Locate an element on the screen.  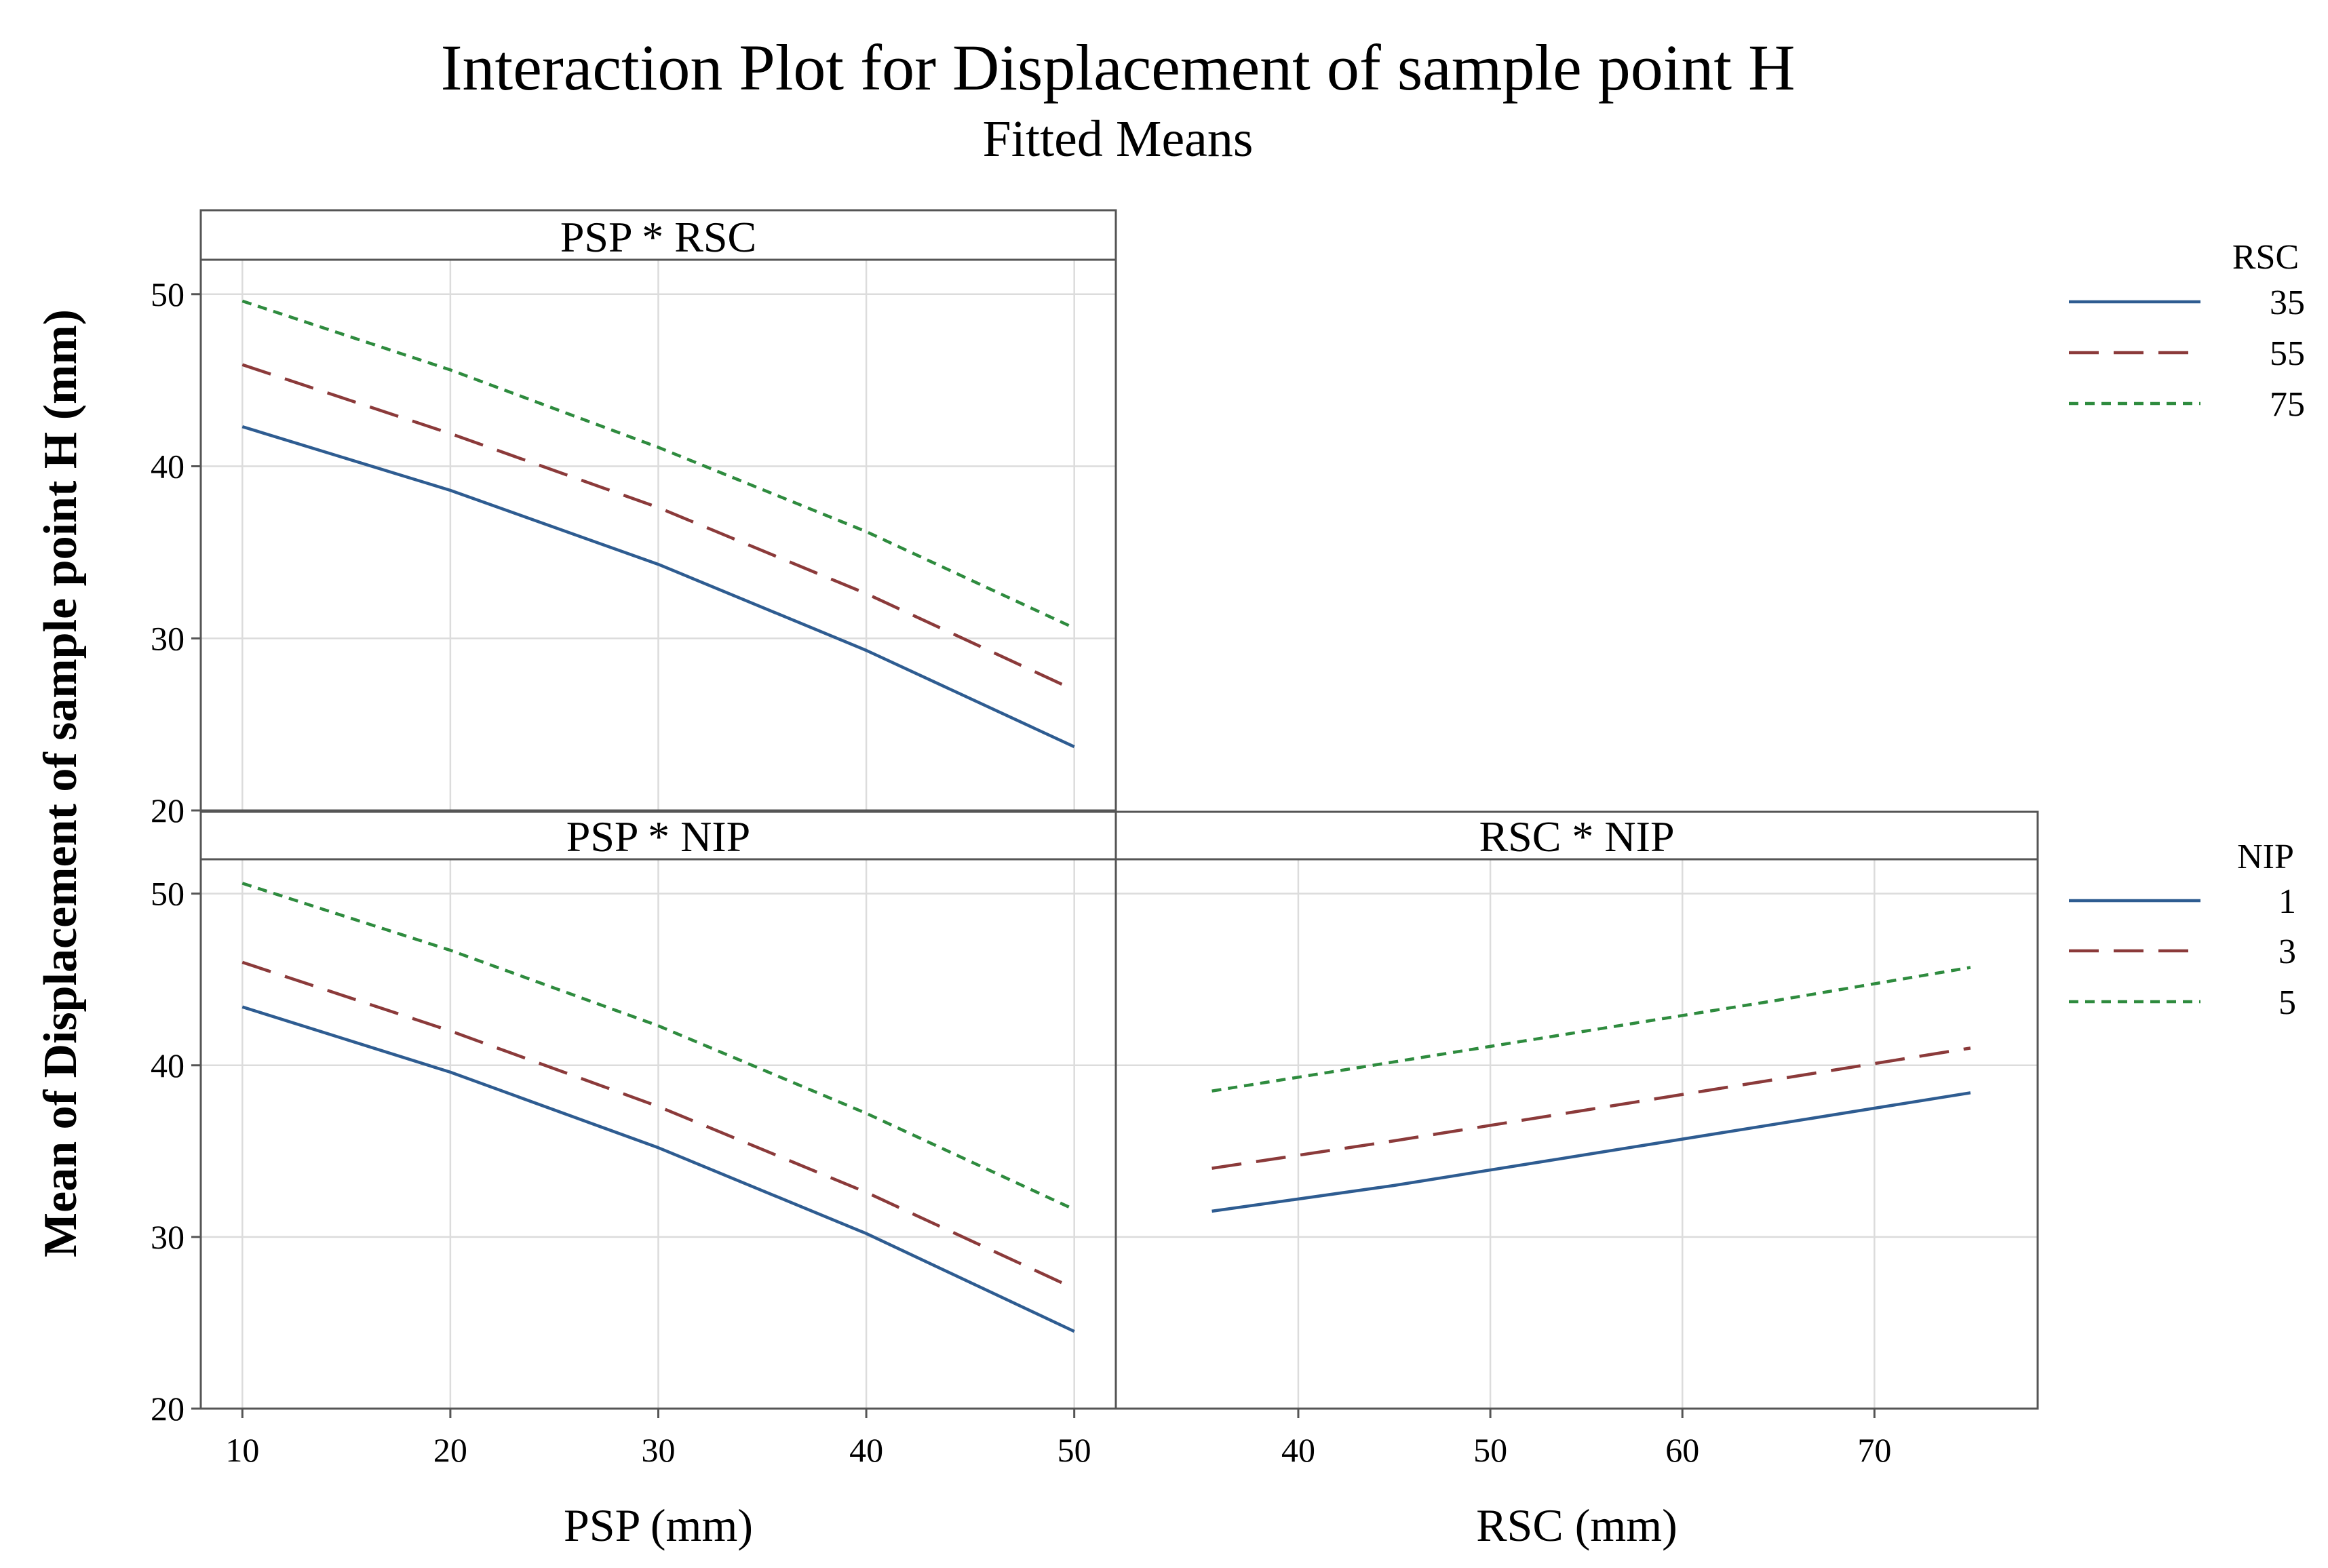
x-tick-label: 70 is located at coordinates (1874, 1450).